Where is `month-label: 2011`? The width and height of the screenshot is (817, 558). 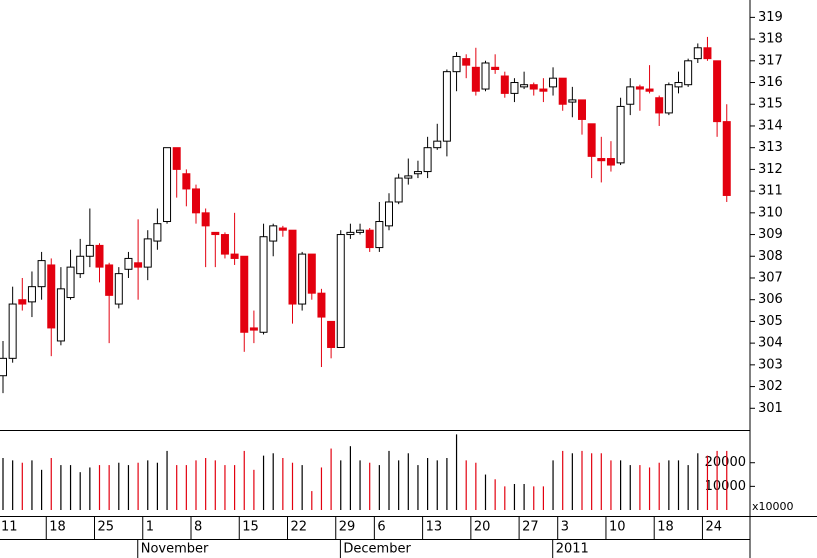
month-label: 2011 is located at coordinates (572, 549).